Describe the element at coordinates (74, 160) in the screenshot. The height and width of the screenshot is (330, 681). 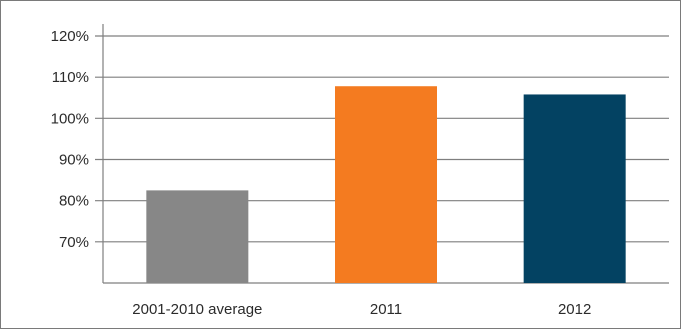
I see `y-tick-label: 90%` at that location.